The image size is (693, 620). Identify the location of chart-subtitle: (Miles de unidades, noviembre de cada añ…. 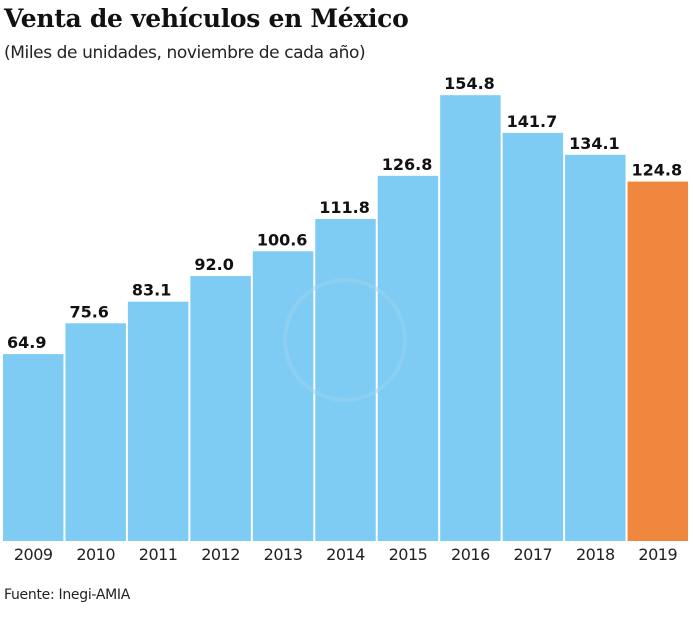
(185, 53).